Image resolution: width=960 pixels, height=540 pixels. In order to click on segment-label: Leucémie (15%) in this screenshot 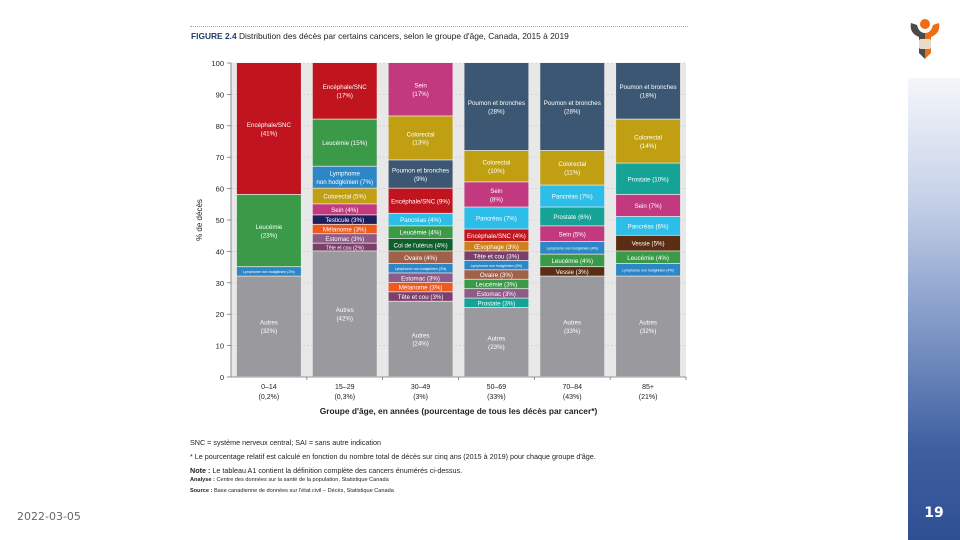, I will do `click(344, 143)`.